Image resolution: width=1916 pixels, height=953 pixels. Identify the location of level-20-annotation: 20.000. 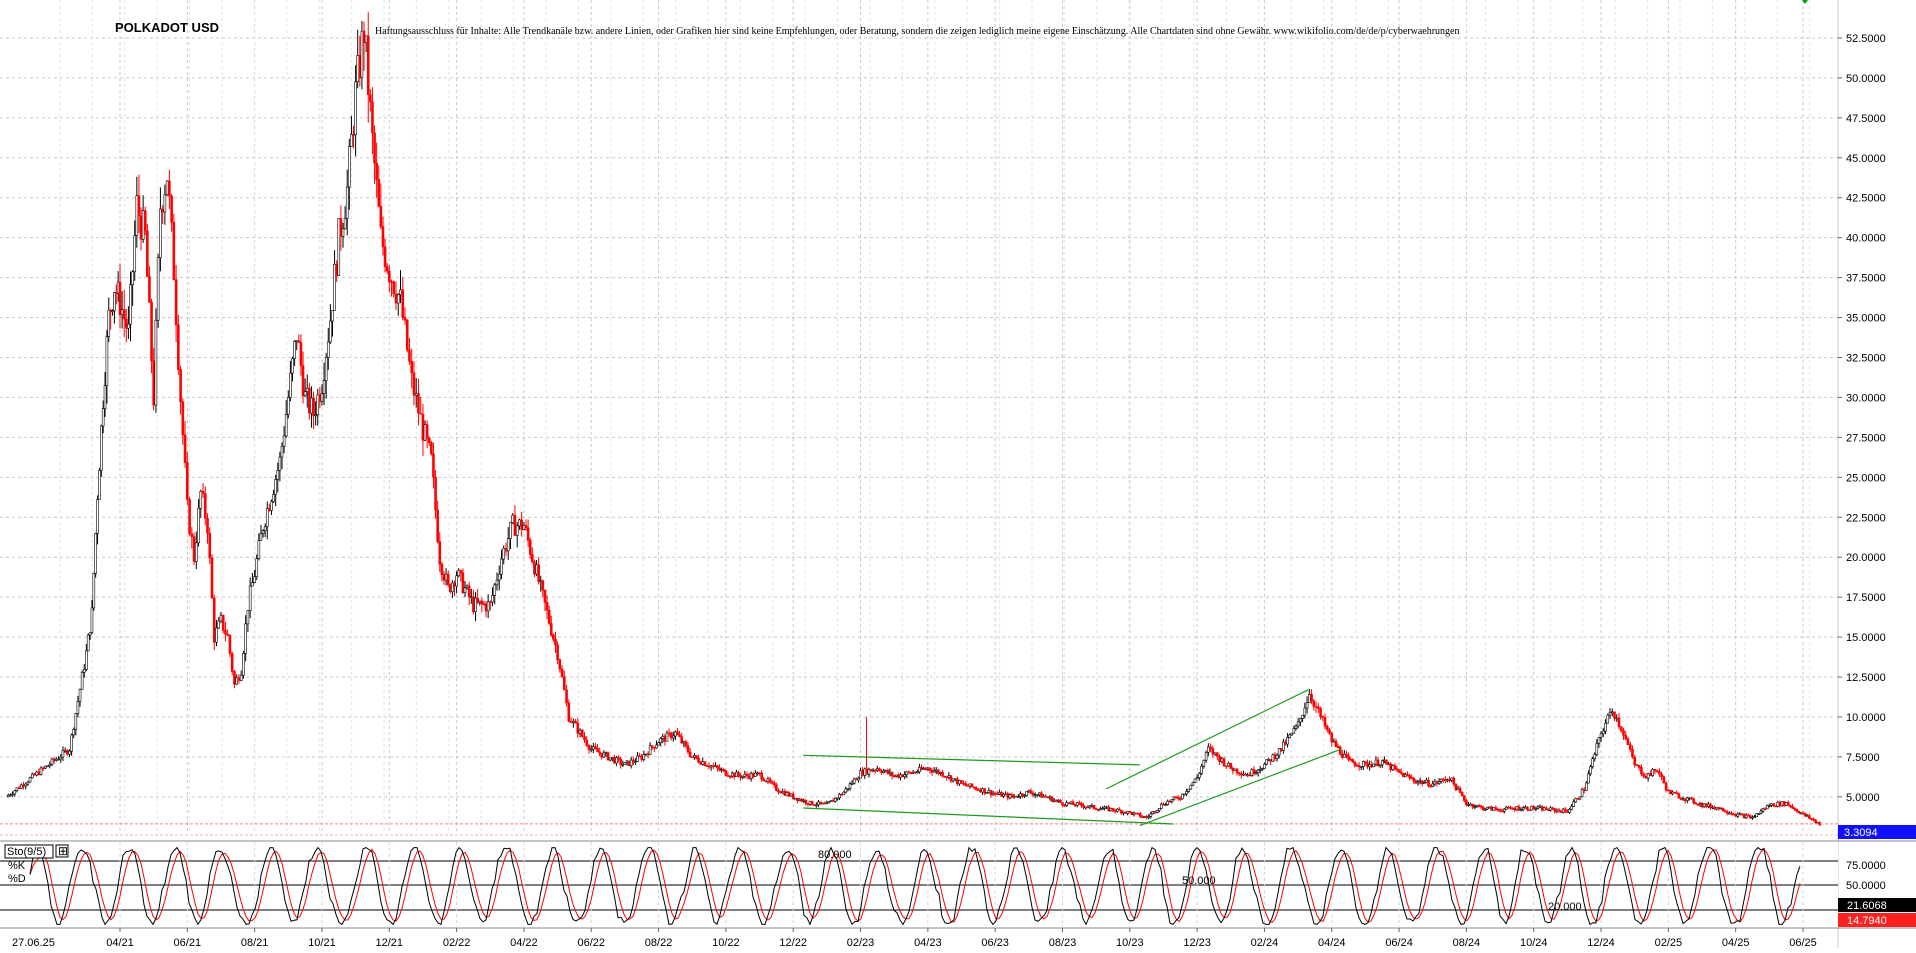
(1565, 907).